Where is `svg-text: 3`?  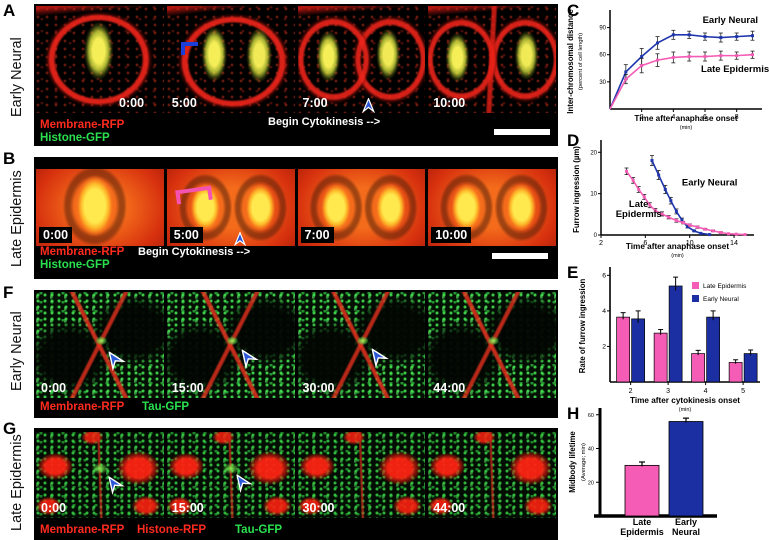 svg-text: 3 is located at coordinates (668, 391).